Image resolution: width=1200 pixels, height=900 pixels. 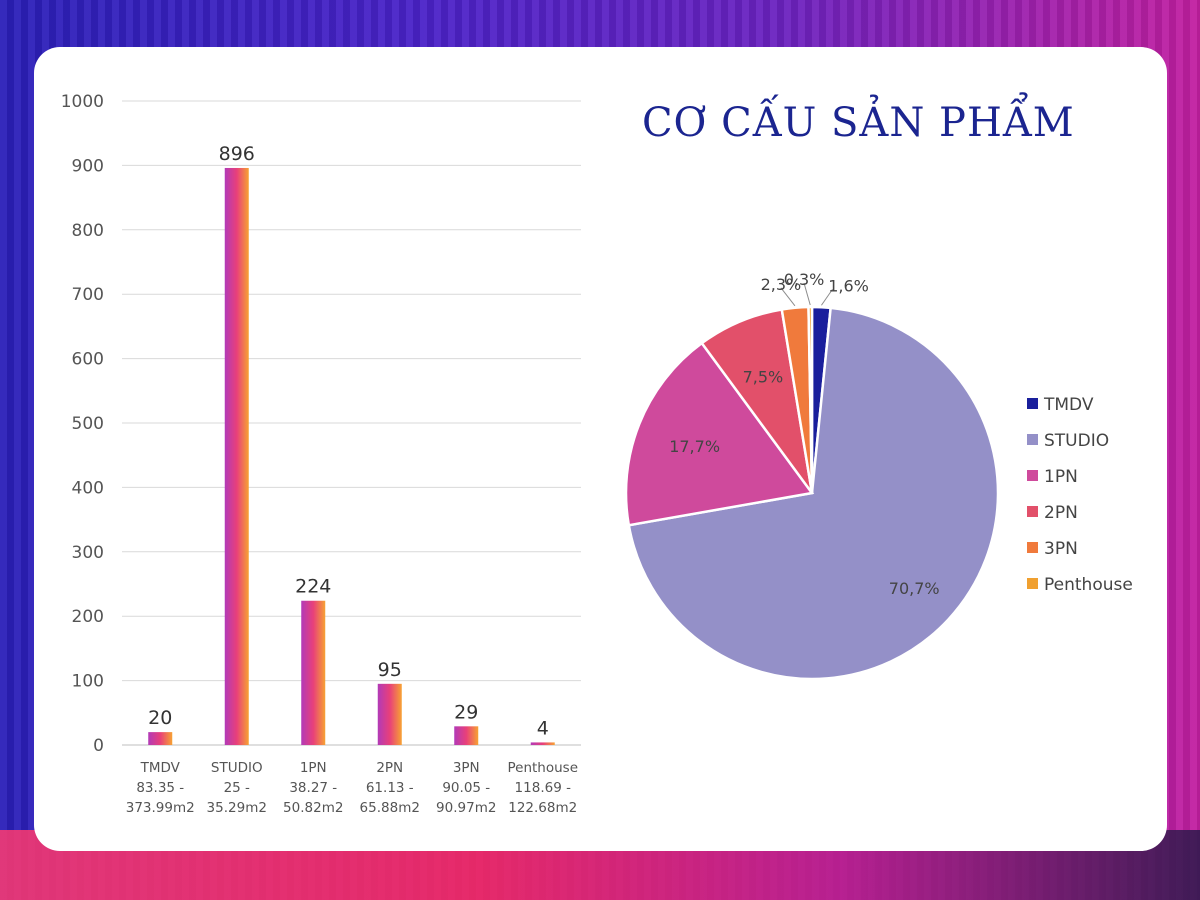 What do you see at coordinates (160, 768) in the screenshot?
I see `x-category-label: TMDV` at bounding box center [160, 768].